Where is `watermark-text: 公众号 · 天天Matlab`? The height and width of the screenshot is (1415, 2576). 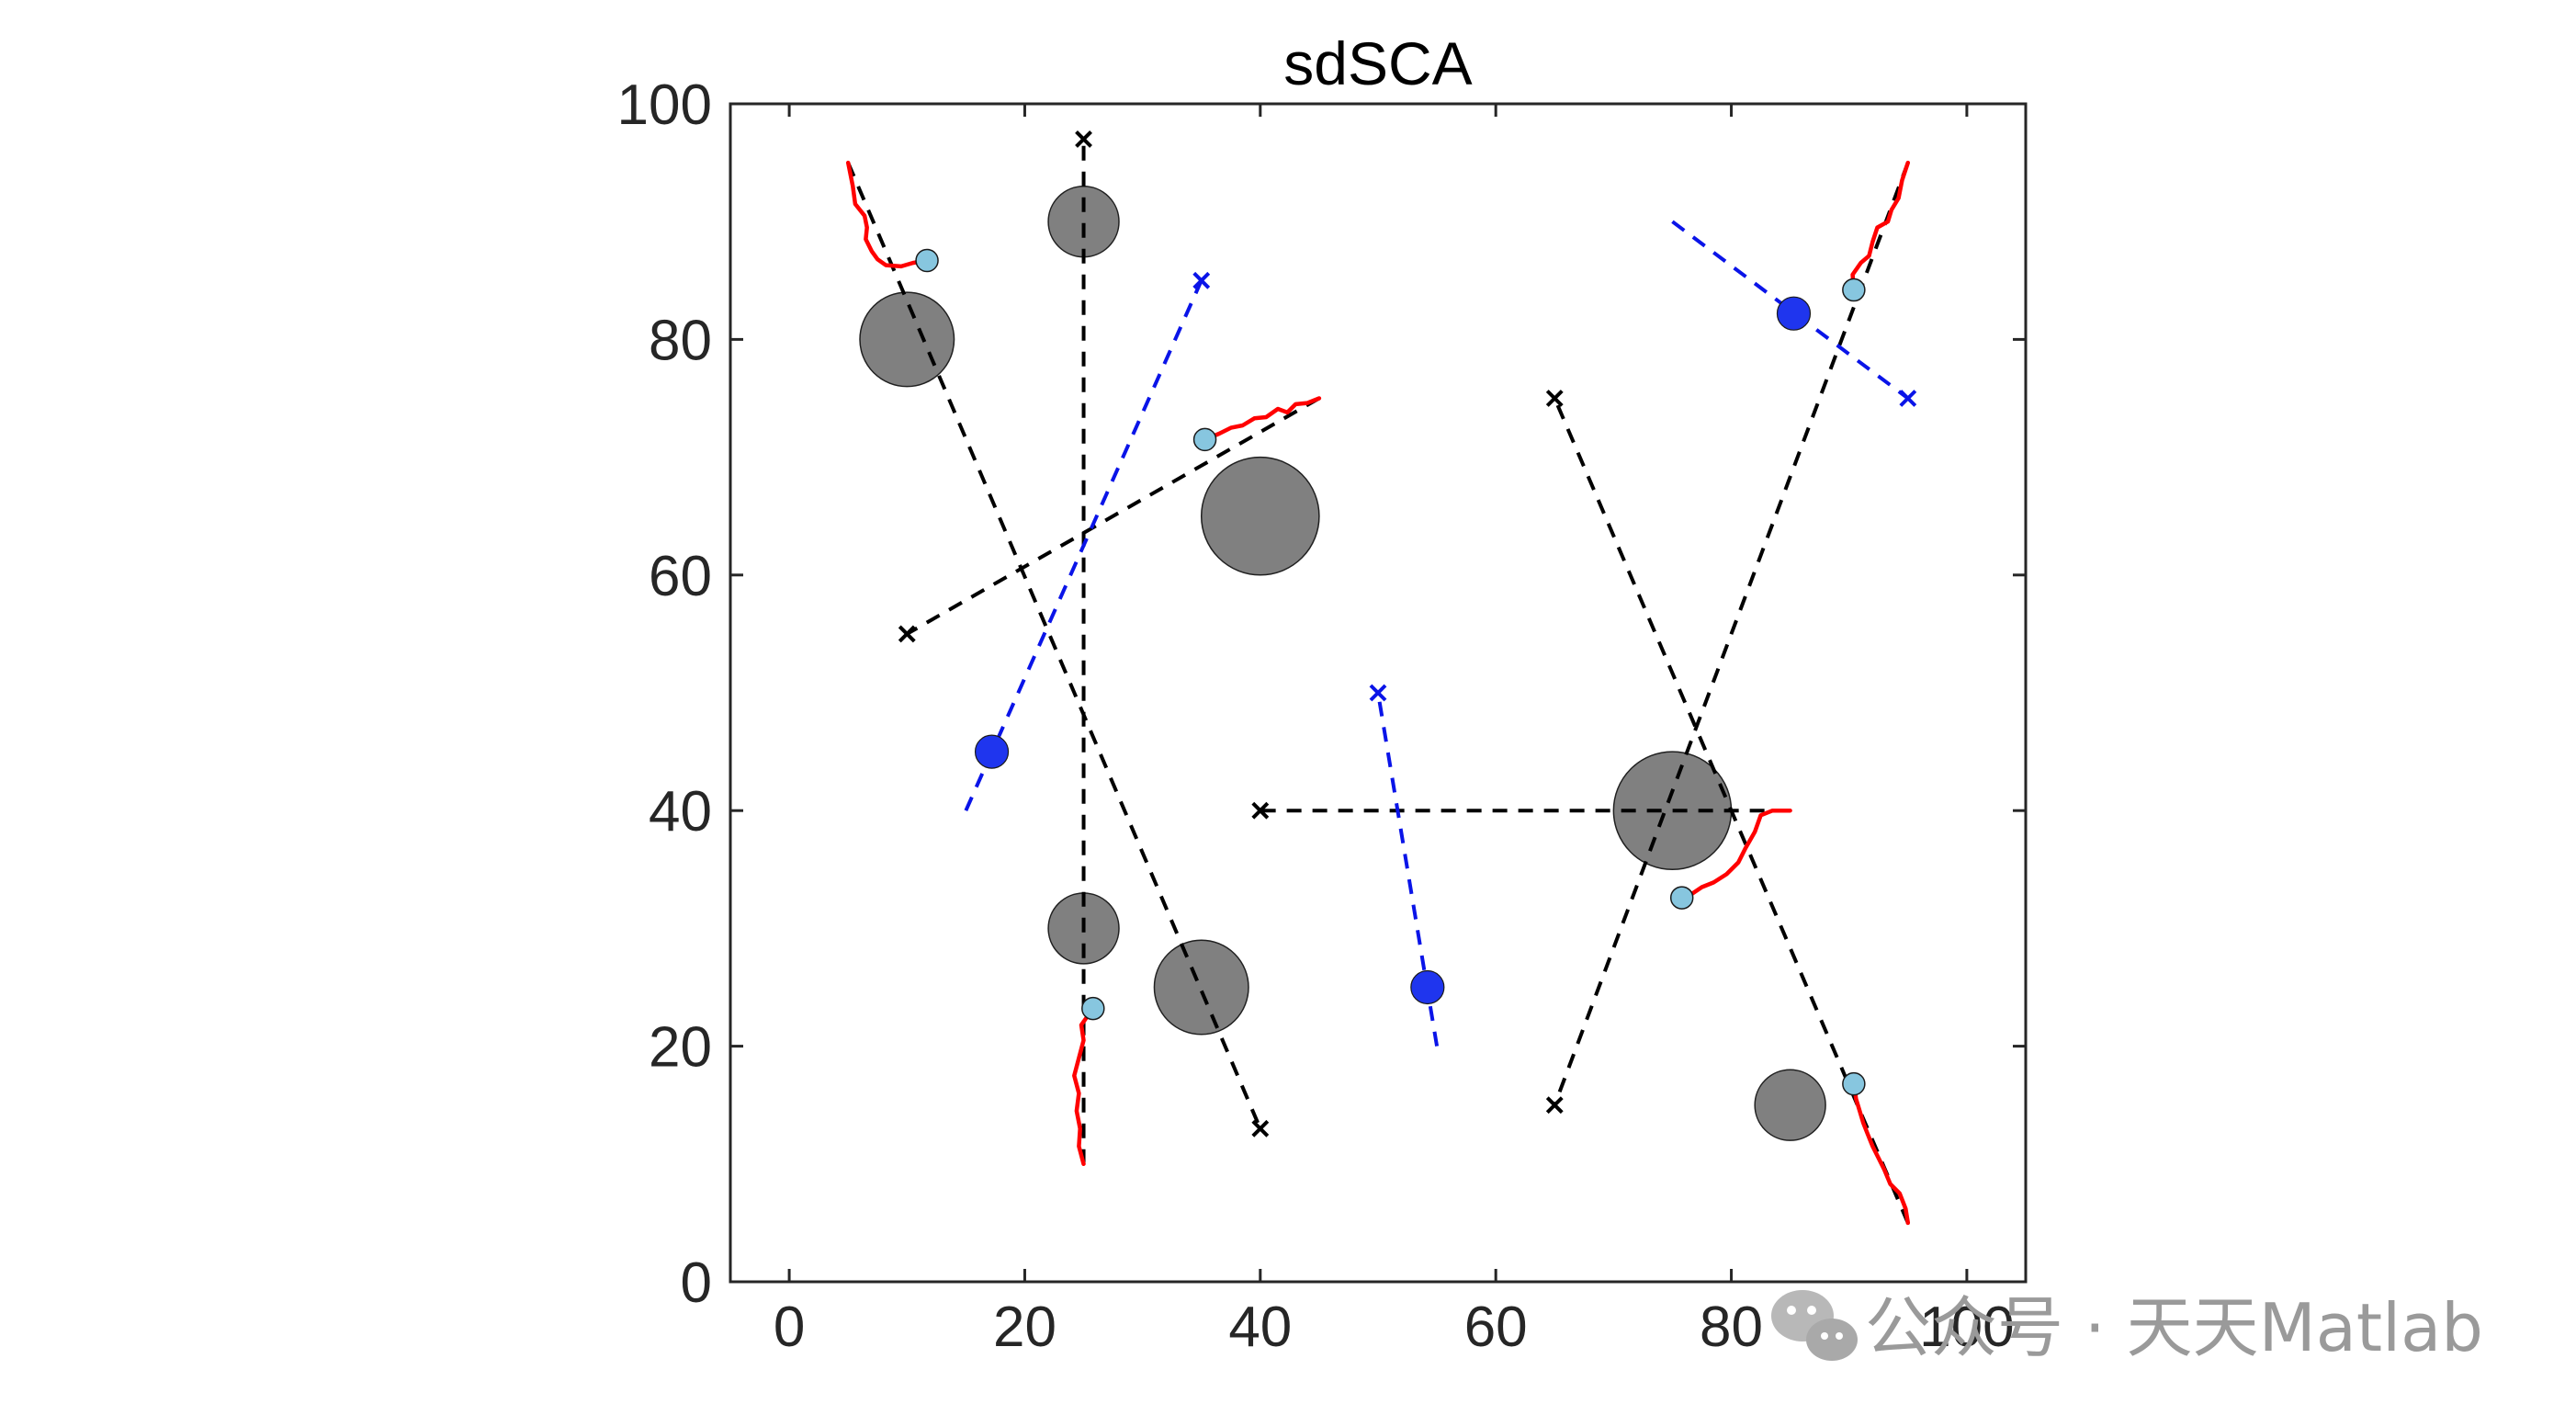 watermark-text: 公众号 · 天天Matlab is located at coordinates (2174, 1327).